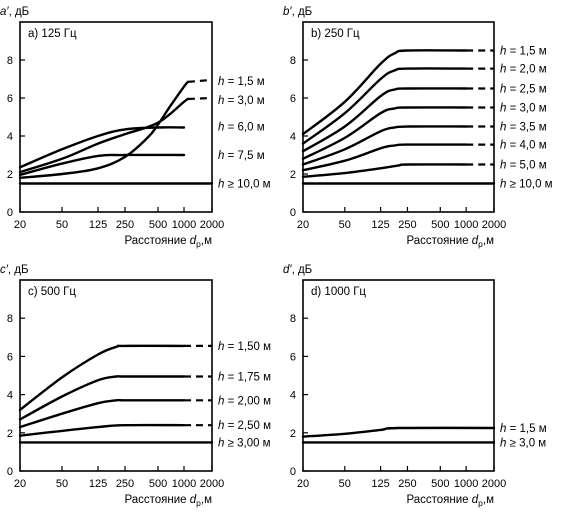  I want to click on series-4: h = 3,0 м, so click(424, 131).